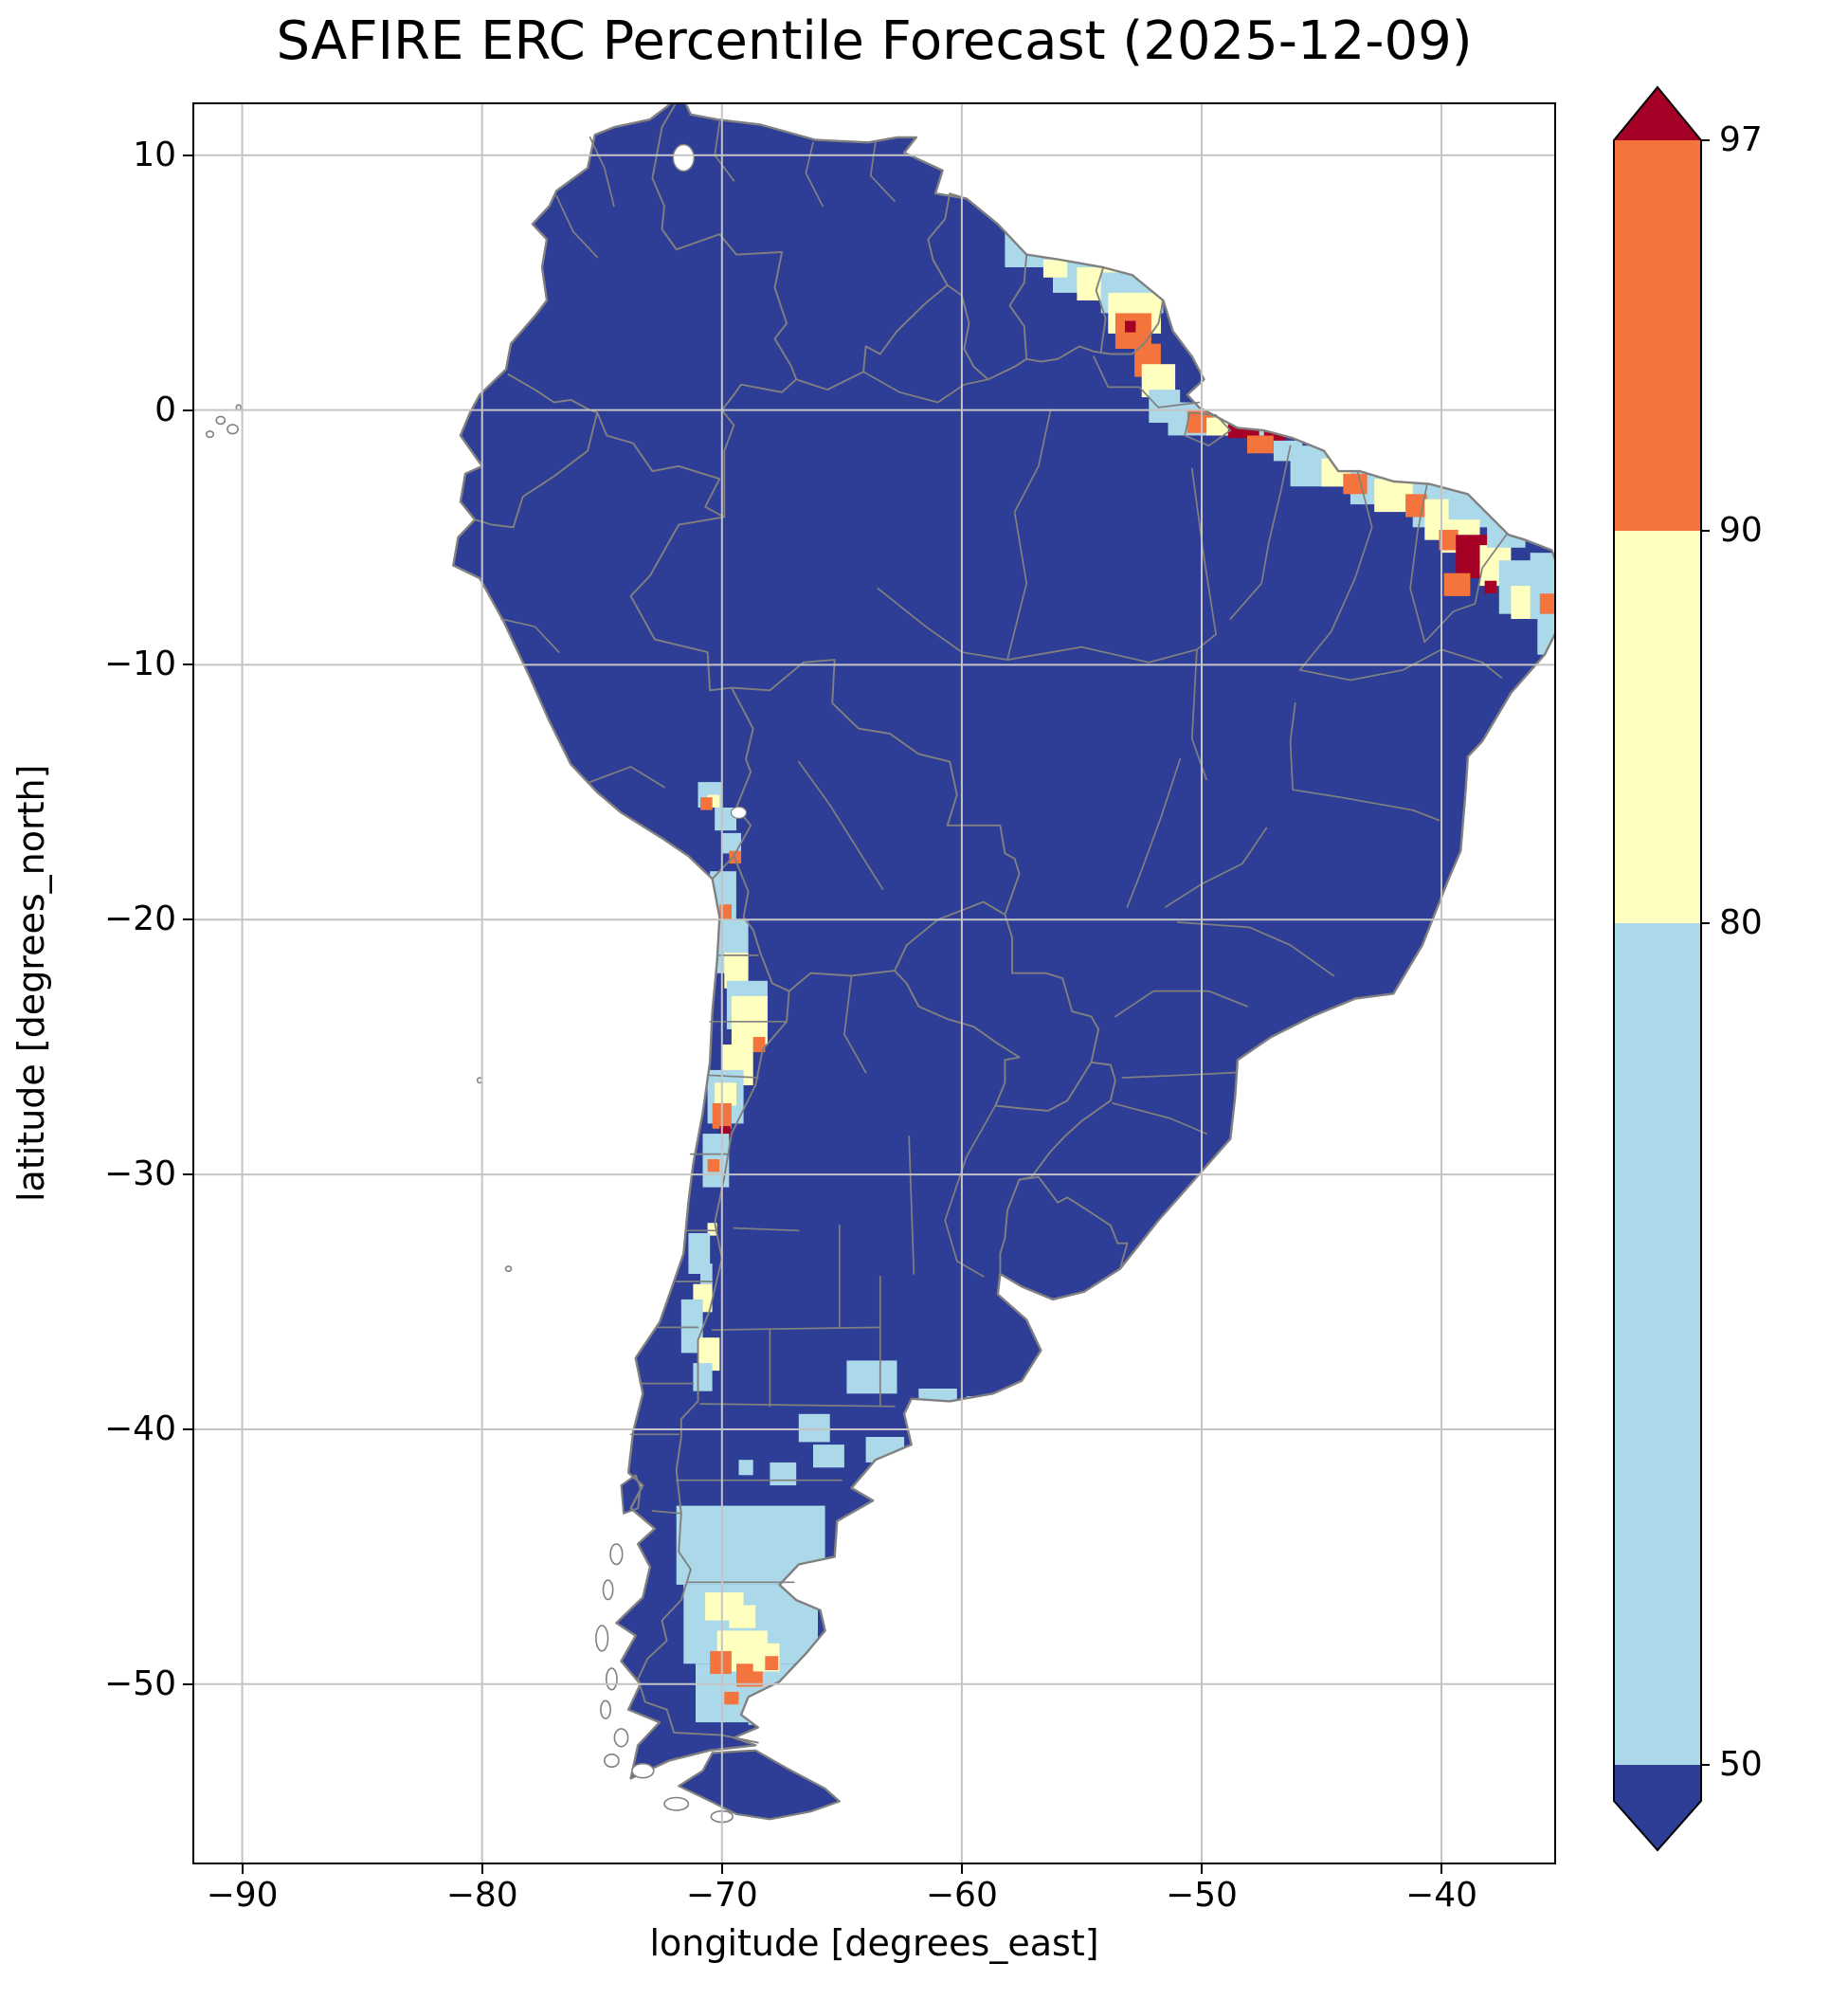 This screenshot has height=1999, width=1848. I want to click on y-tick-label: −30, so click(140, 1174).